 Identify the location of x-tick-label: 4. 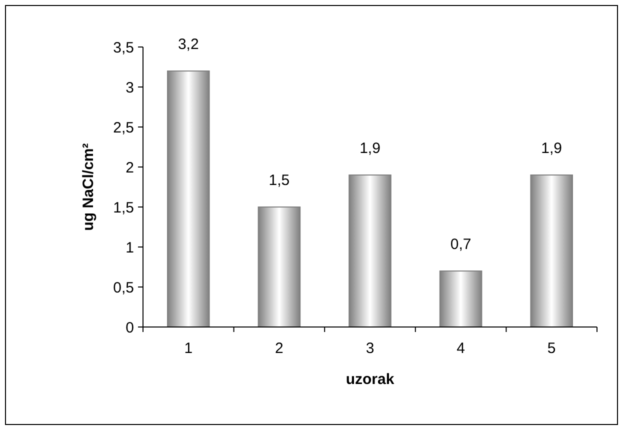
(460, 348).